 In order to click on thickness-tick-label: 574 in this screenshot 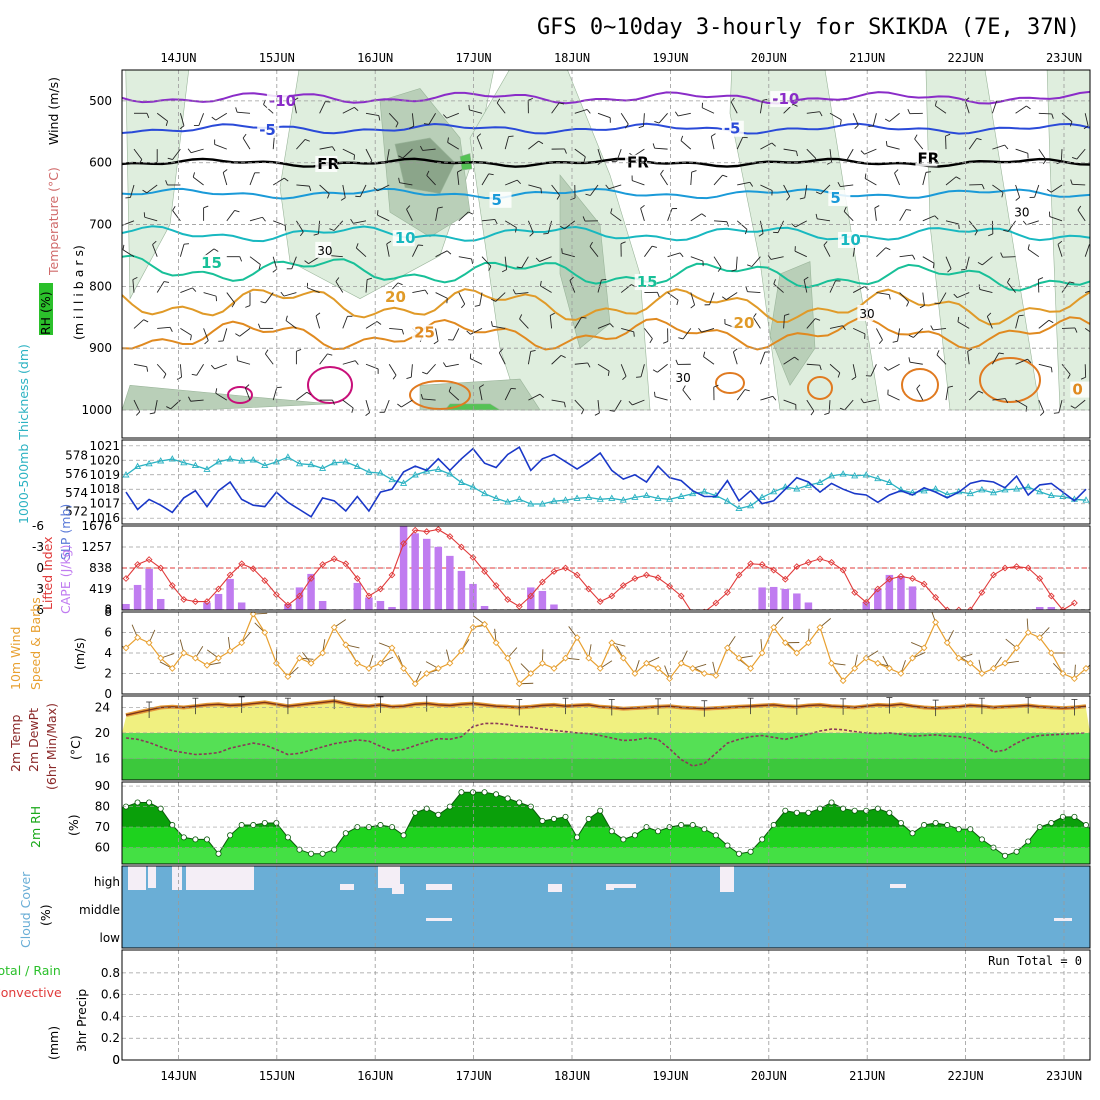, I will do `click(76, 493)`.